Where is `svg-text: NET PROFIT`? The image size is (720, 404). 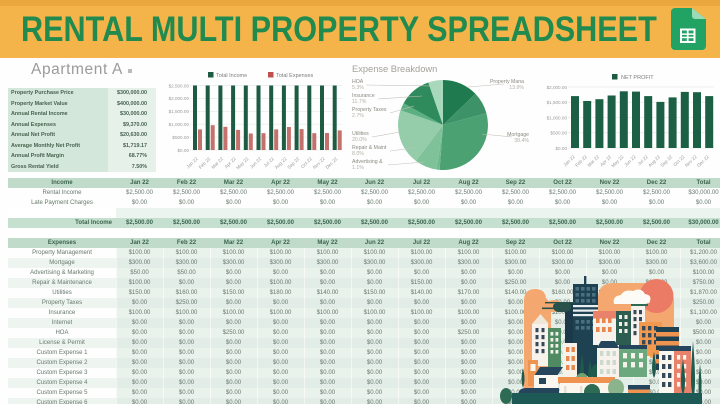
svg-text: NET PROFIT is located at coordinates (637, 78).